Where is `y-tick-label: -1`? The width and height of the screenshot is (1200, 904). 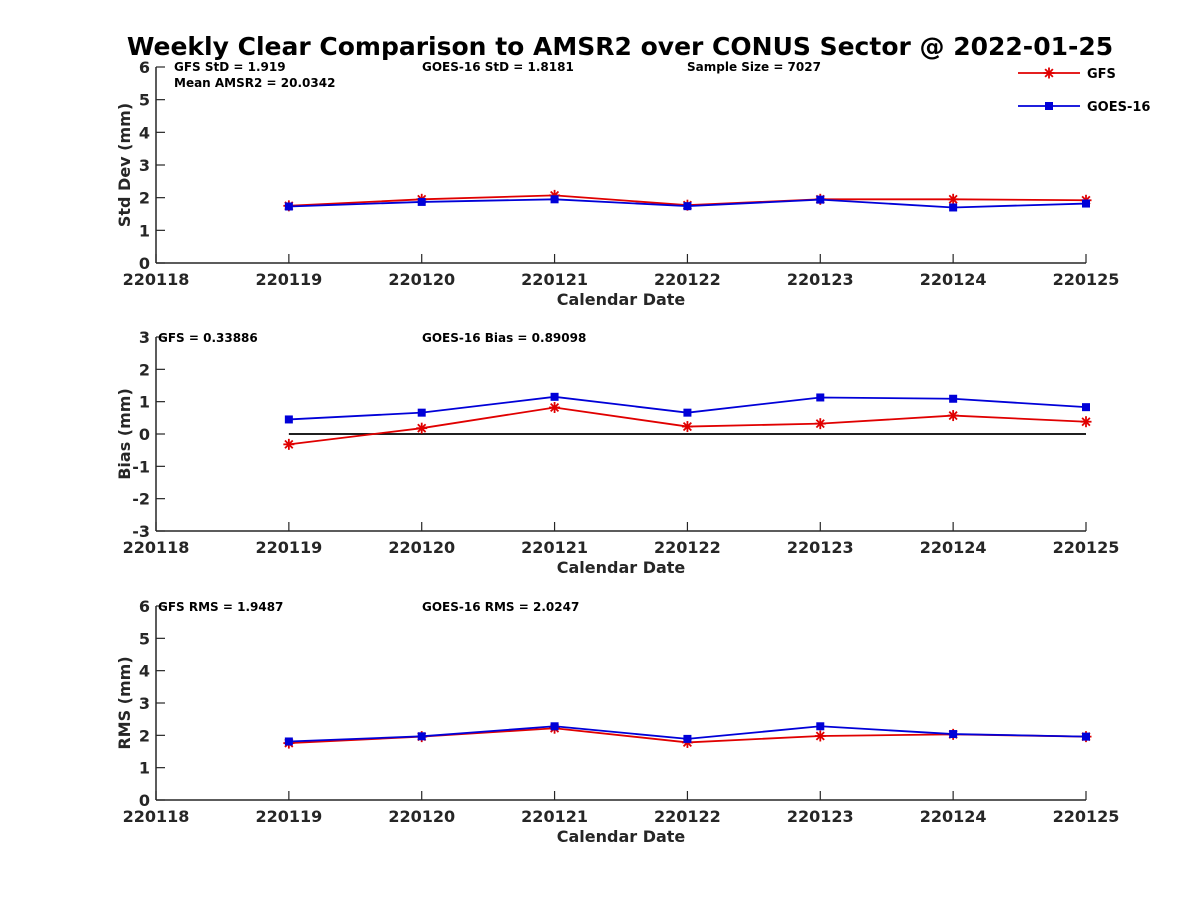 y-tick-label: -1 is located at coordinates (141, 466).